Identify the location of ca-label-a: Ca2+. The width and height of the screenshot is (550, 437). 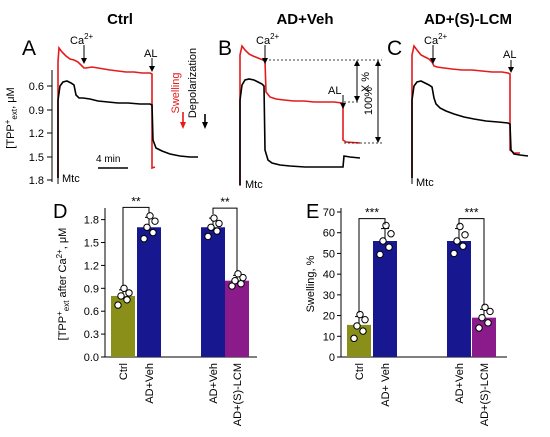
(82, 39).